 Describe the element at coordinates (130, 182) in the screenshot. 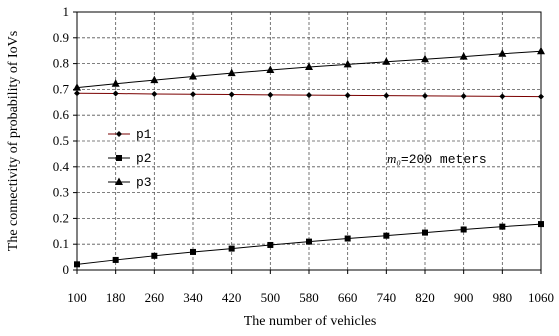

I see `legend-item-p3: p3` at that location.